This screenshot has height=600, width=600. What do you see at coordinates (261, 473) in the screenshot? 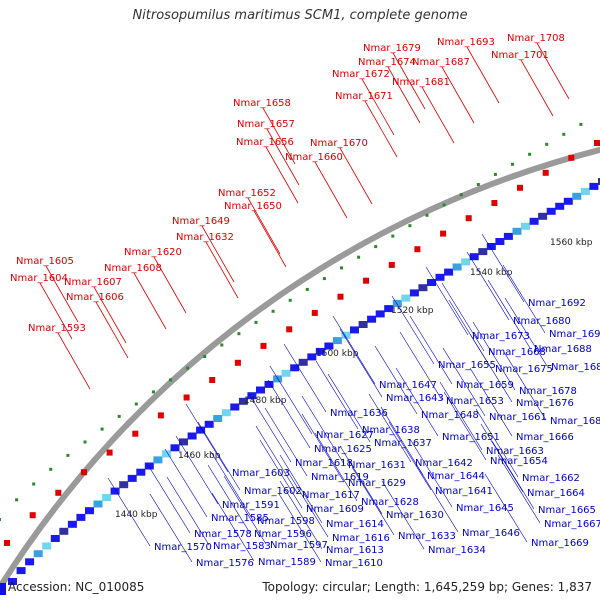
I see `gene-label: Nmar_1603` at bounding box center [261, 473].